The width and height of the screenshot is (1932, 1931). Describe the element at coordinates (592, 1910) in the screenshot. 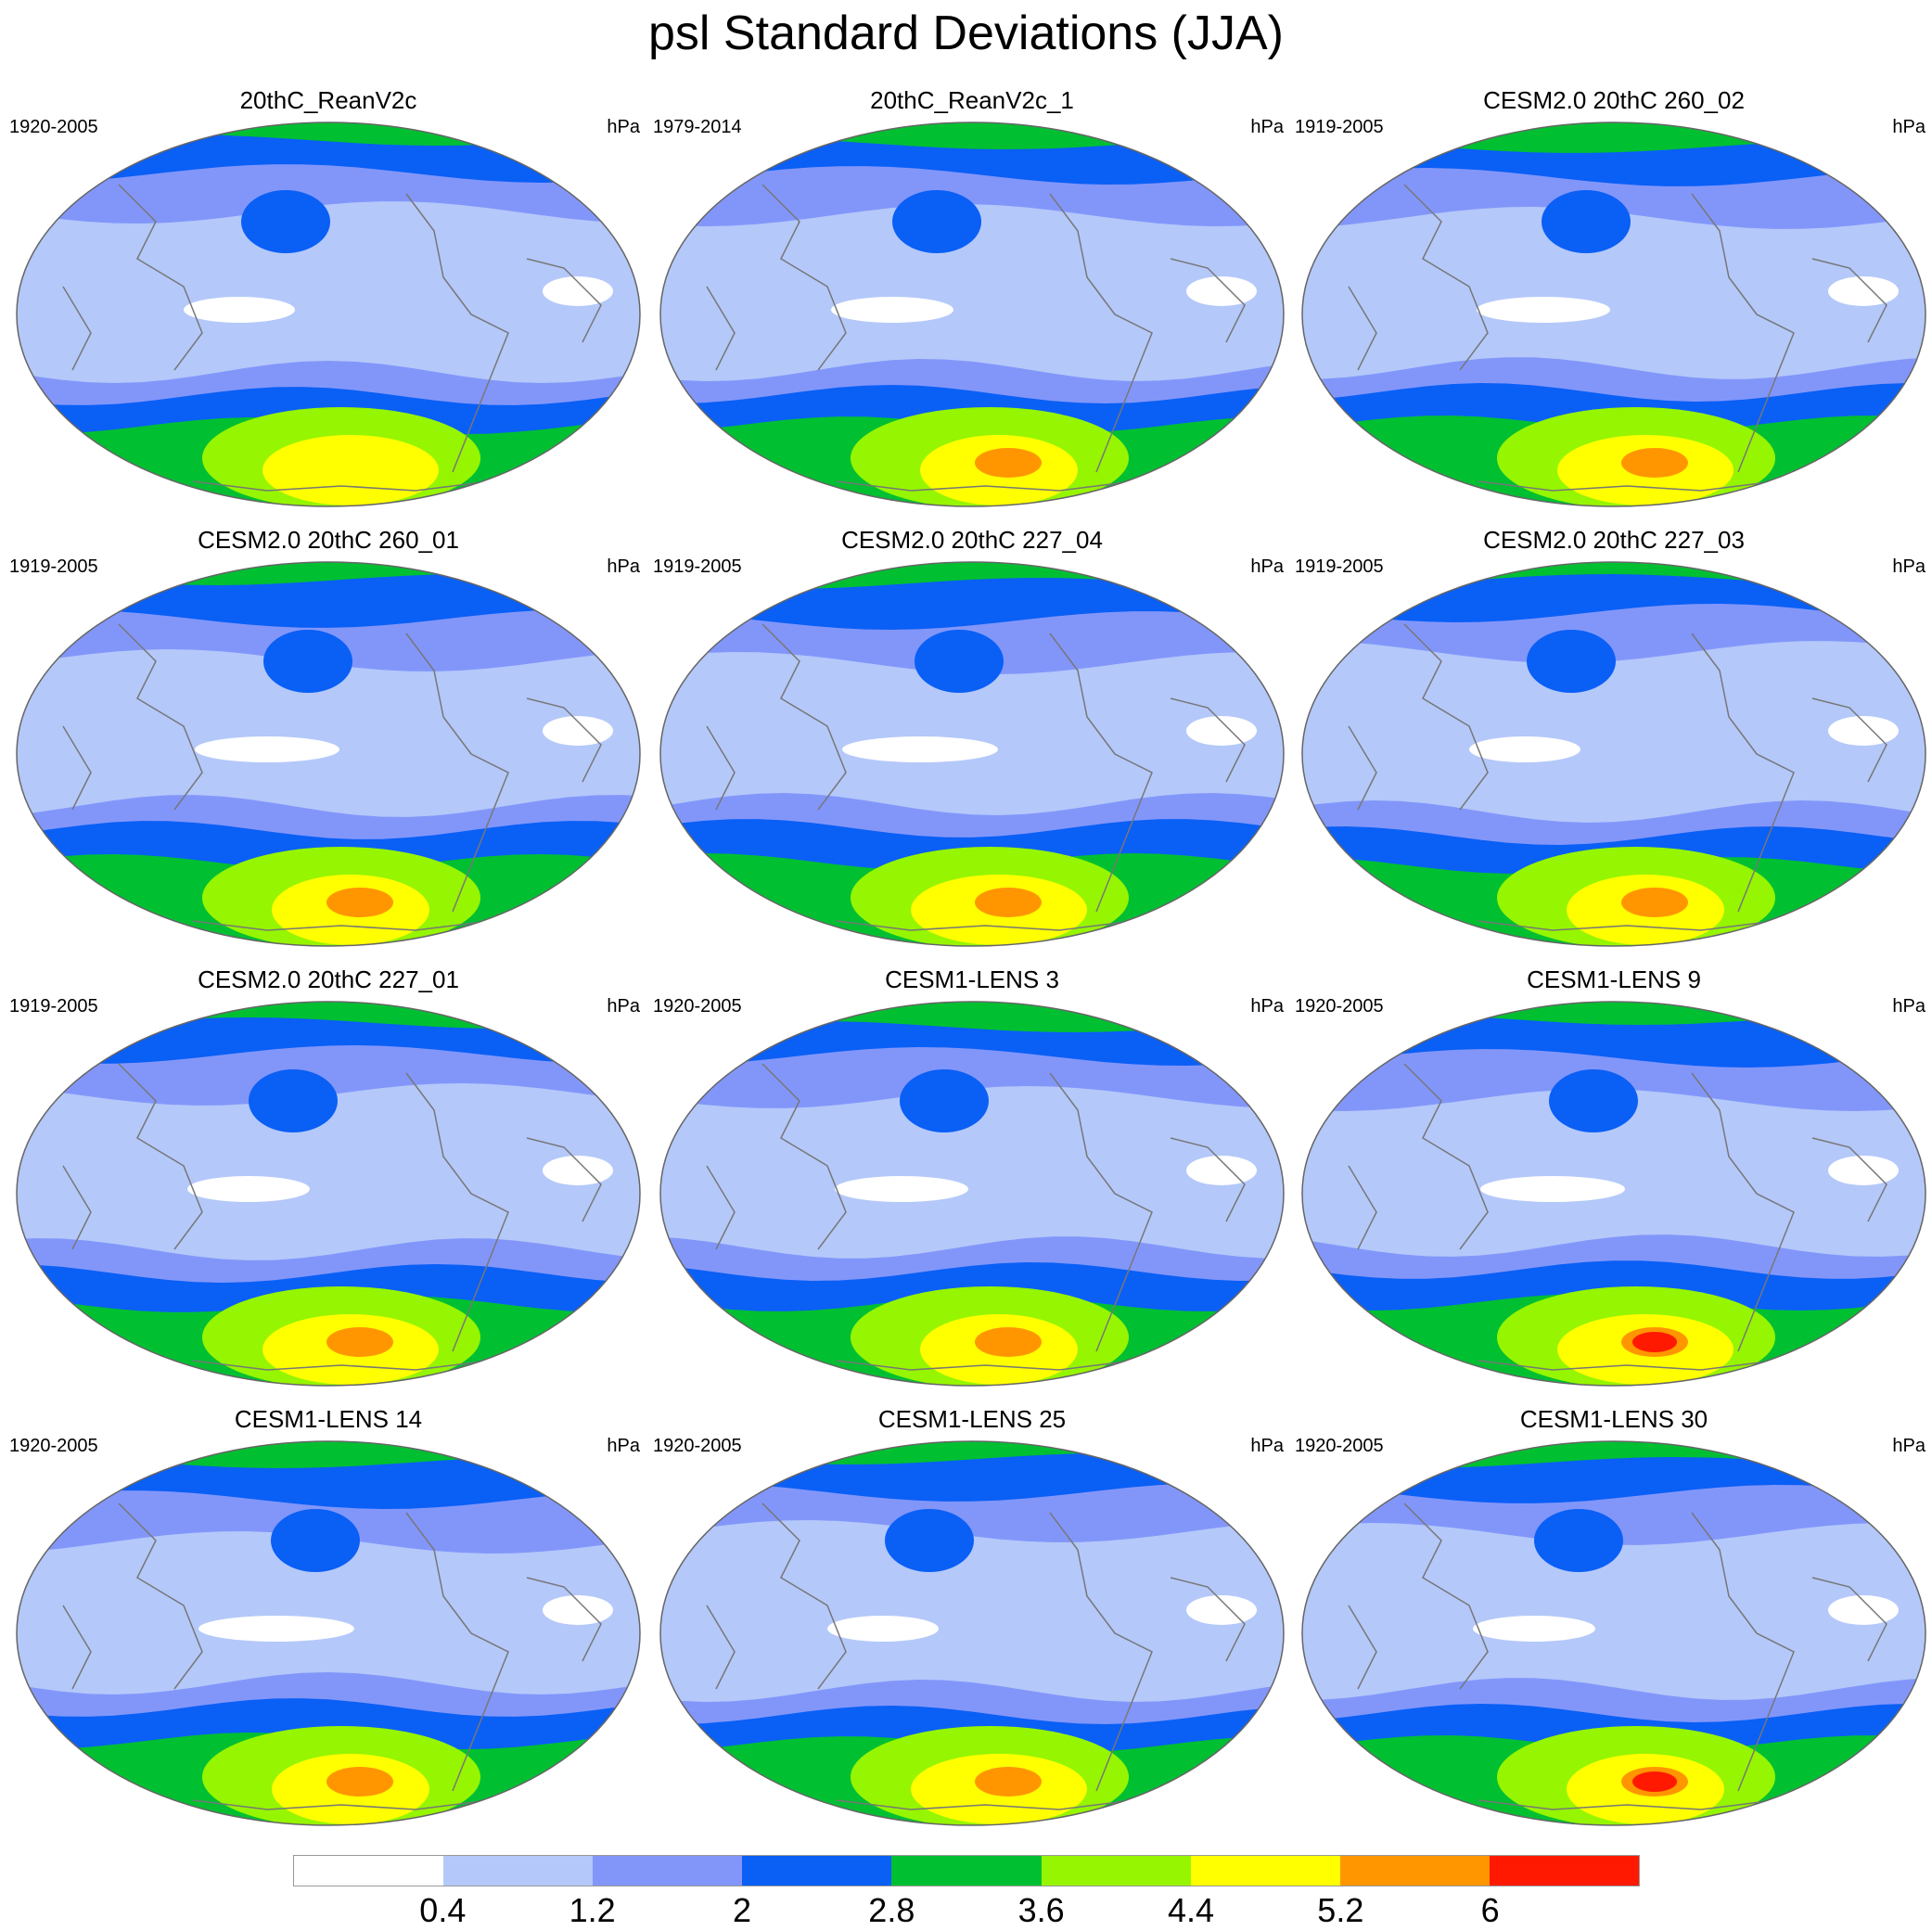

I see `colorbar-label: 1.2` at that location.